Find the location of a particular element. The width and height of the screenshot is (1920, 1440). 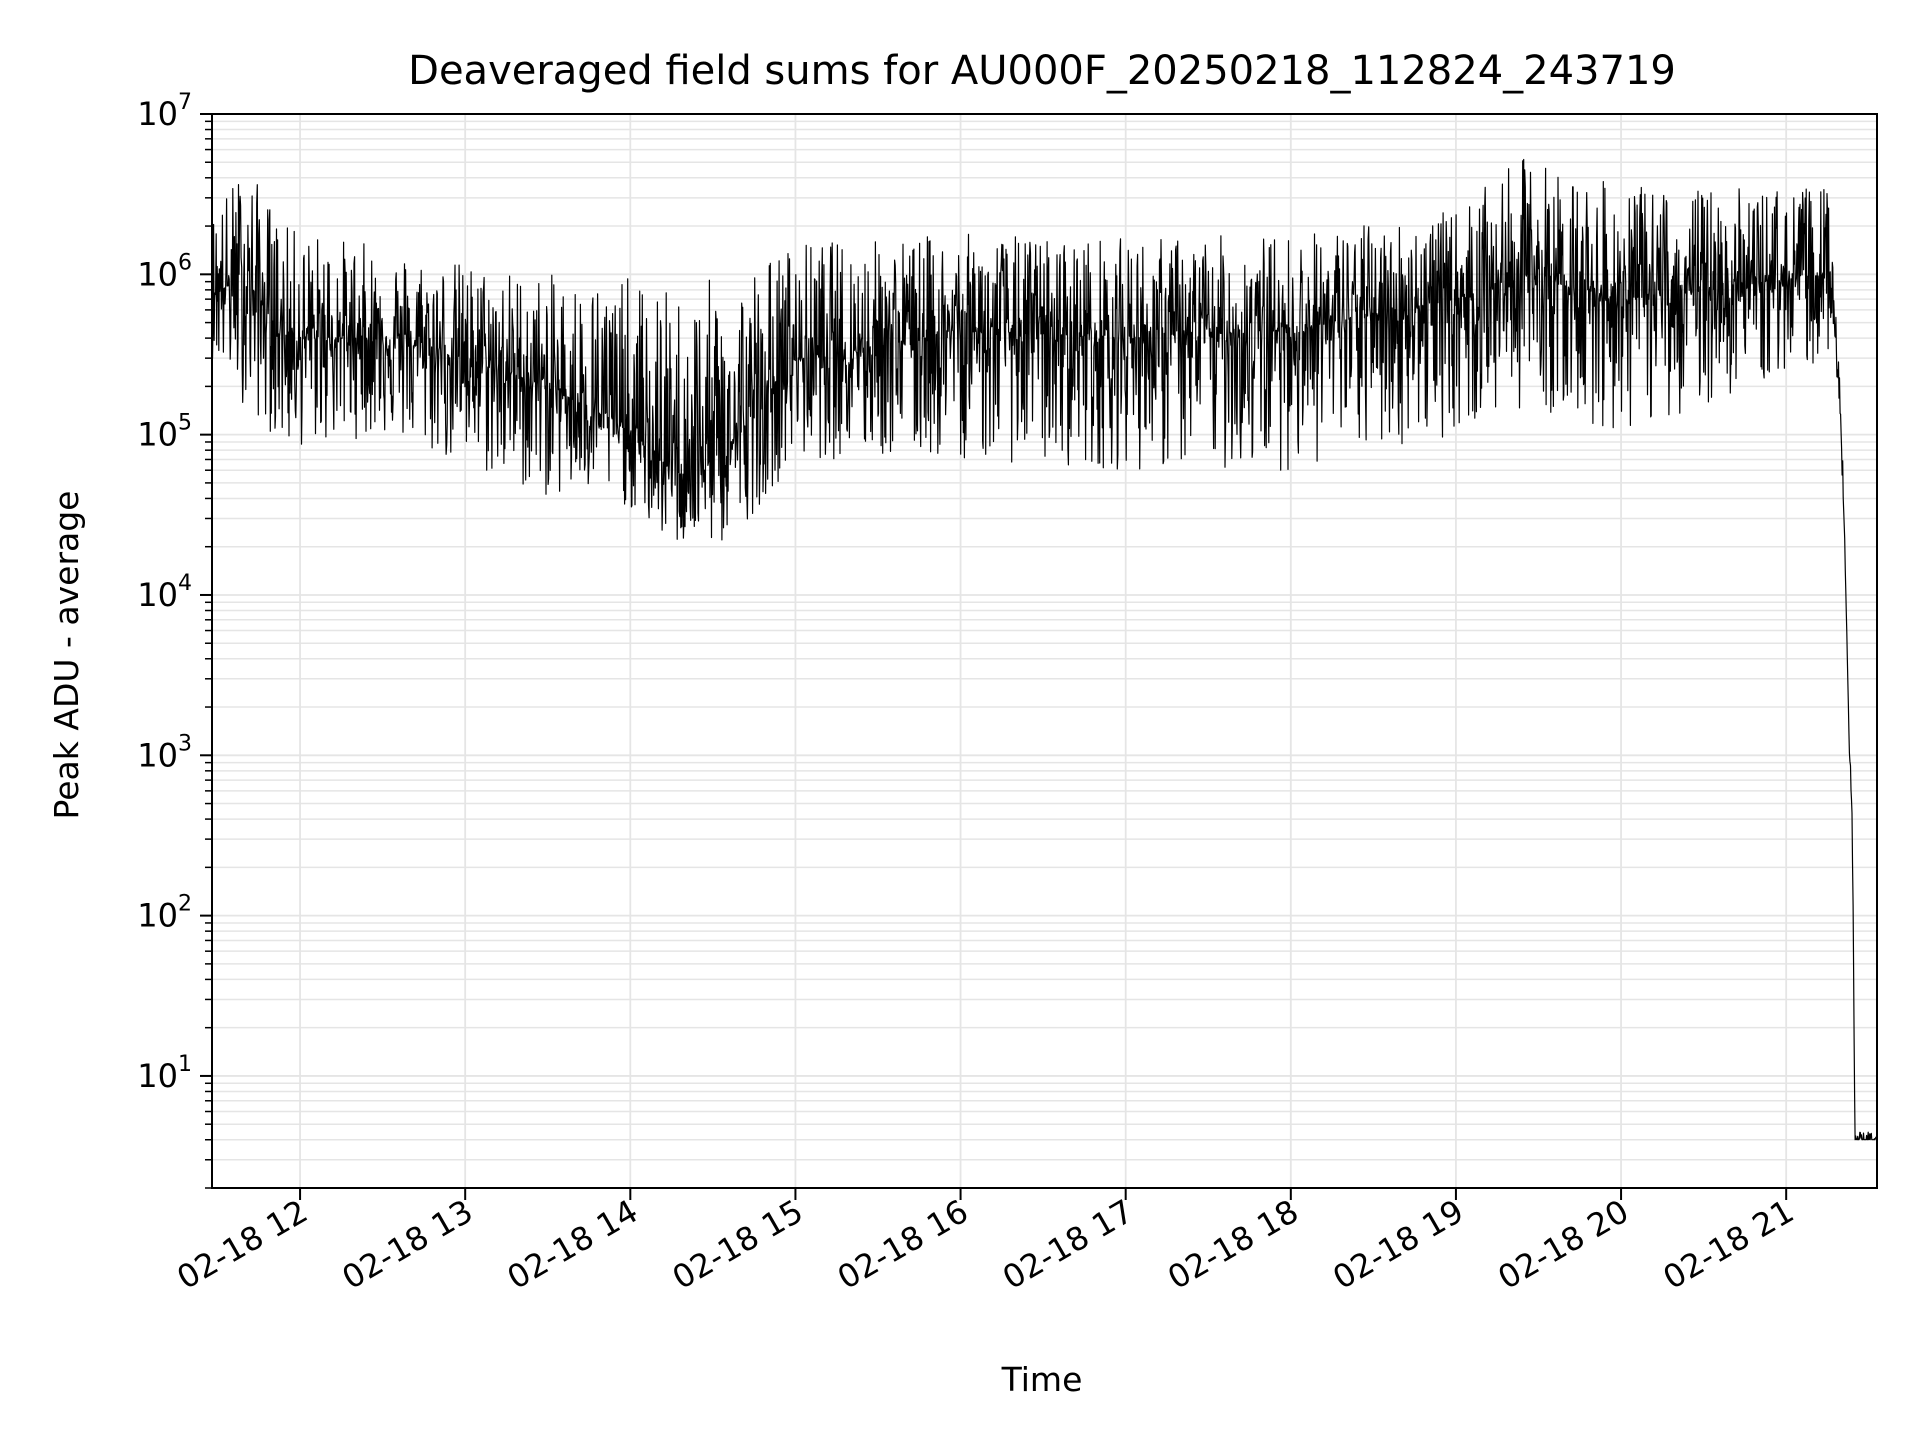

x-axis-title: Time is located at coordinates (1042, 1379).